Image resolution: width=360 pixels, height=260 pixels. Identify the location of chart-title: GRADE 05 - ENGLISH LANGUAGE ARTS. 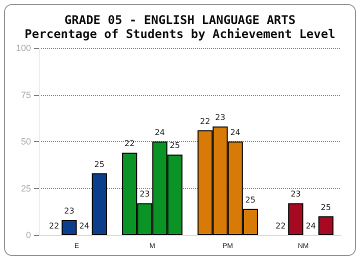
(180, 20).